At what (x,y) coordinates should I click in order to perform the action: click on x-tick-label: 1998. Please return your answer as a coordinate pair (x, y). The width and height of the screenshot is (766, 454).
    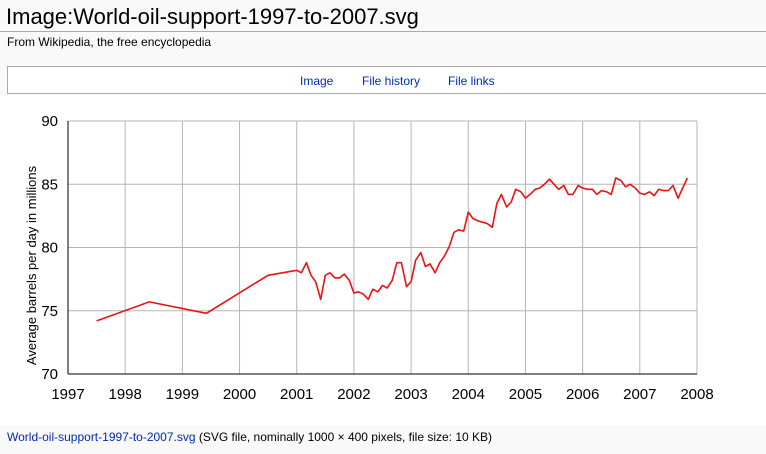
    Looking at the image, I should click on (124, 394).